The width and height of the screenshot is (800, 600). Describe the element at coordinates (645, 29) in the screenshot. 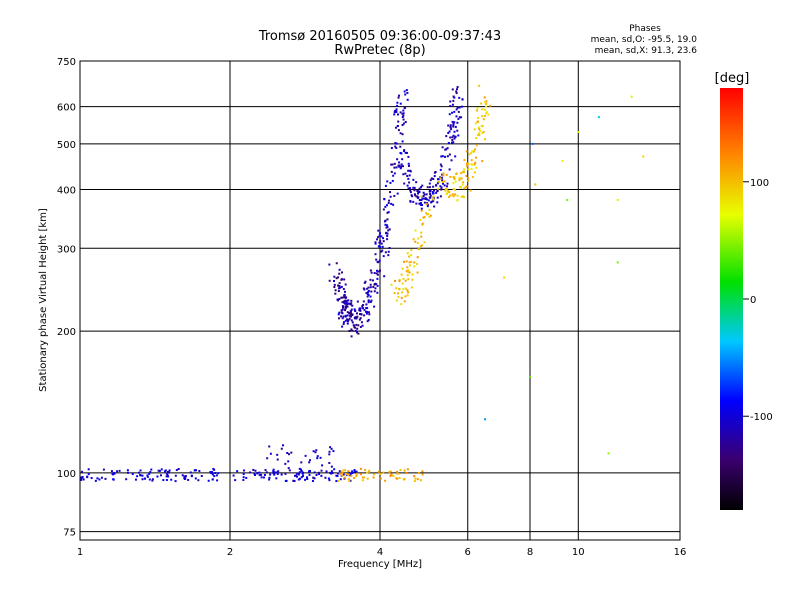

I see `stats-heading: Phases` at that location.